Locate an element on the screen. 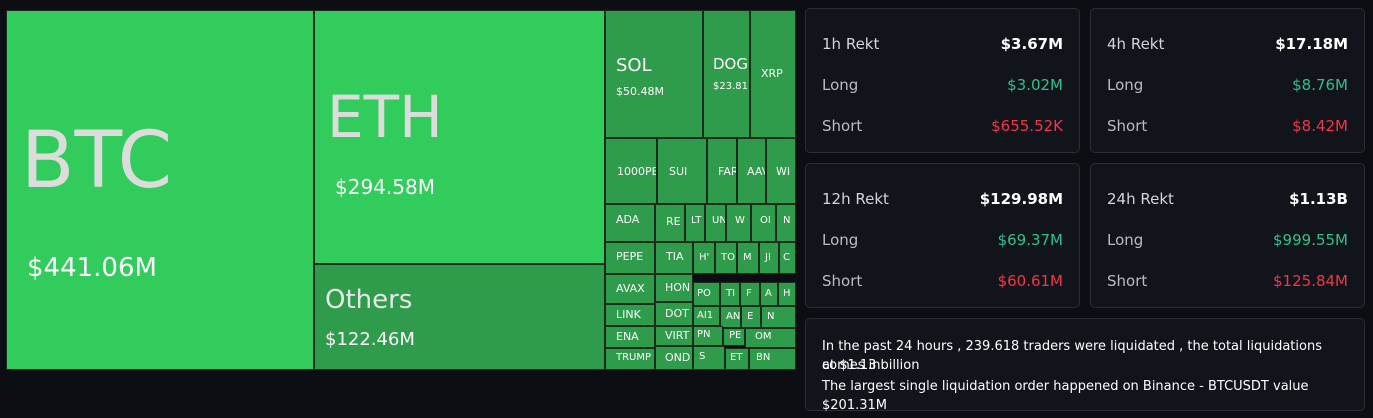  treemap-tile-ti: TI is located at coordinates (730, 294).